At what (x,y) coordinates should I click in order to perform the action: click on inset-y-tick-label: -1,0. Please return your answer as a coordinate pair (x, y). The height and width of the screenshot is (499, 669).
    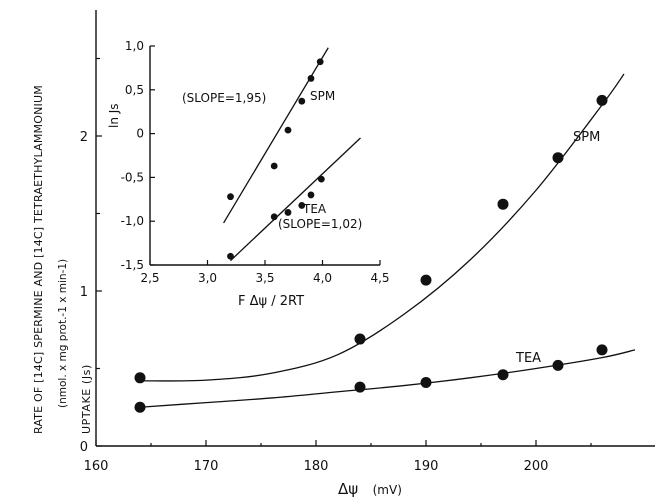
    Looking at the image, I should click on (132, 221).